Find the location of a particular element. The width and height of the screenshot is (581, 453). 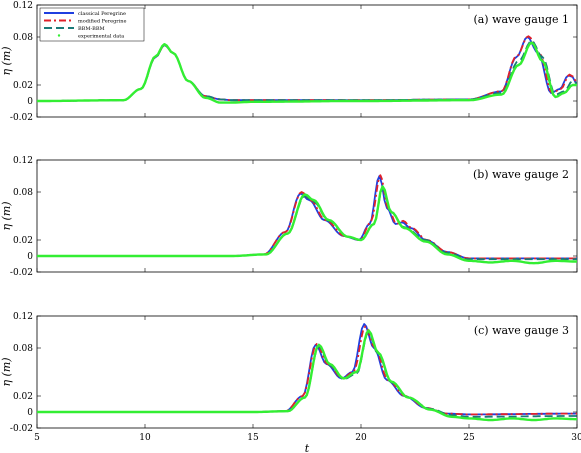

panel-title: (b) wave gauge 2 is located at coordinates (521, 174).